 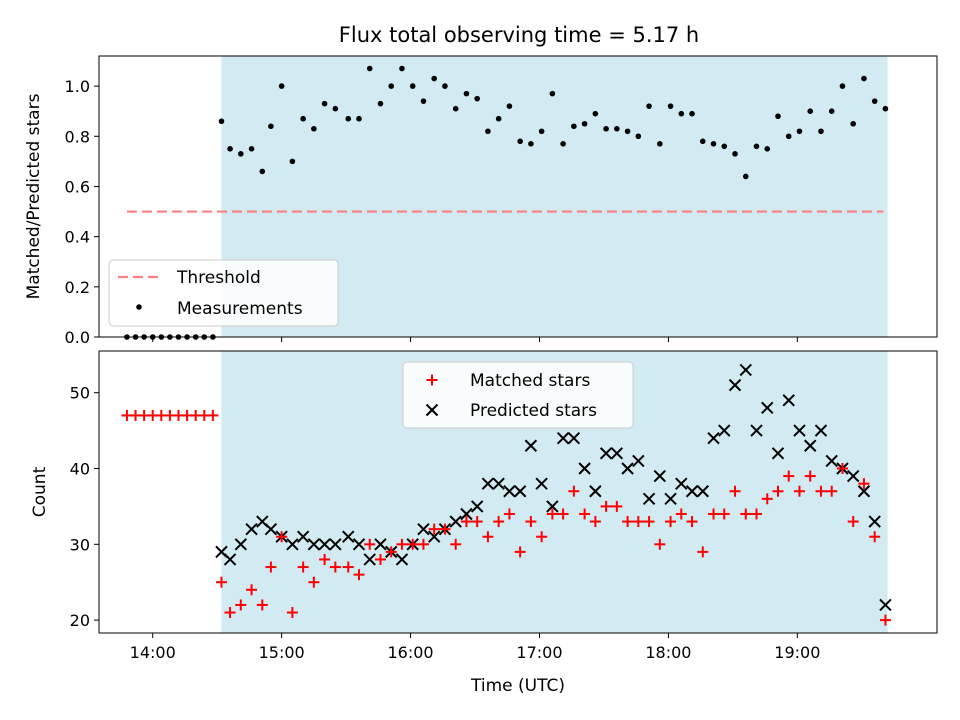 I want to click on count-legend: Matched stars Predicted stars, so click(x=518, y=395).